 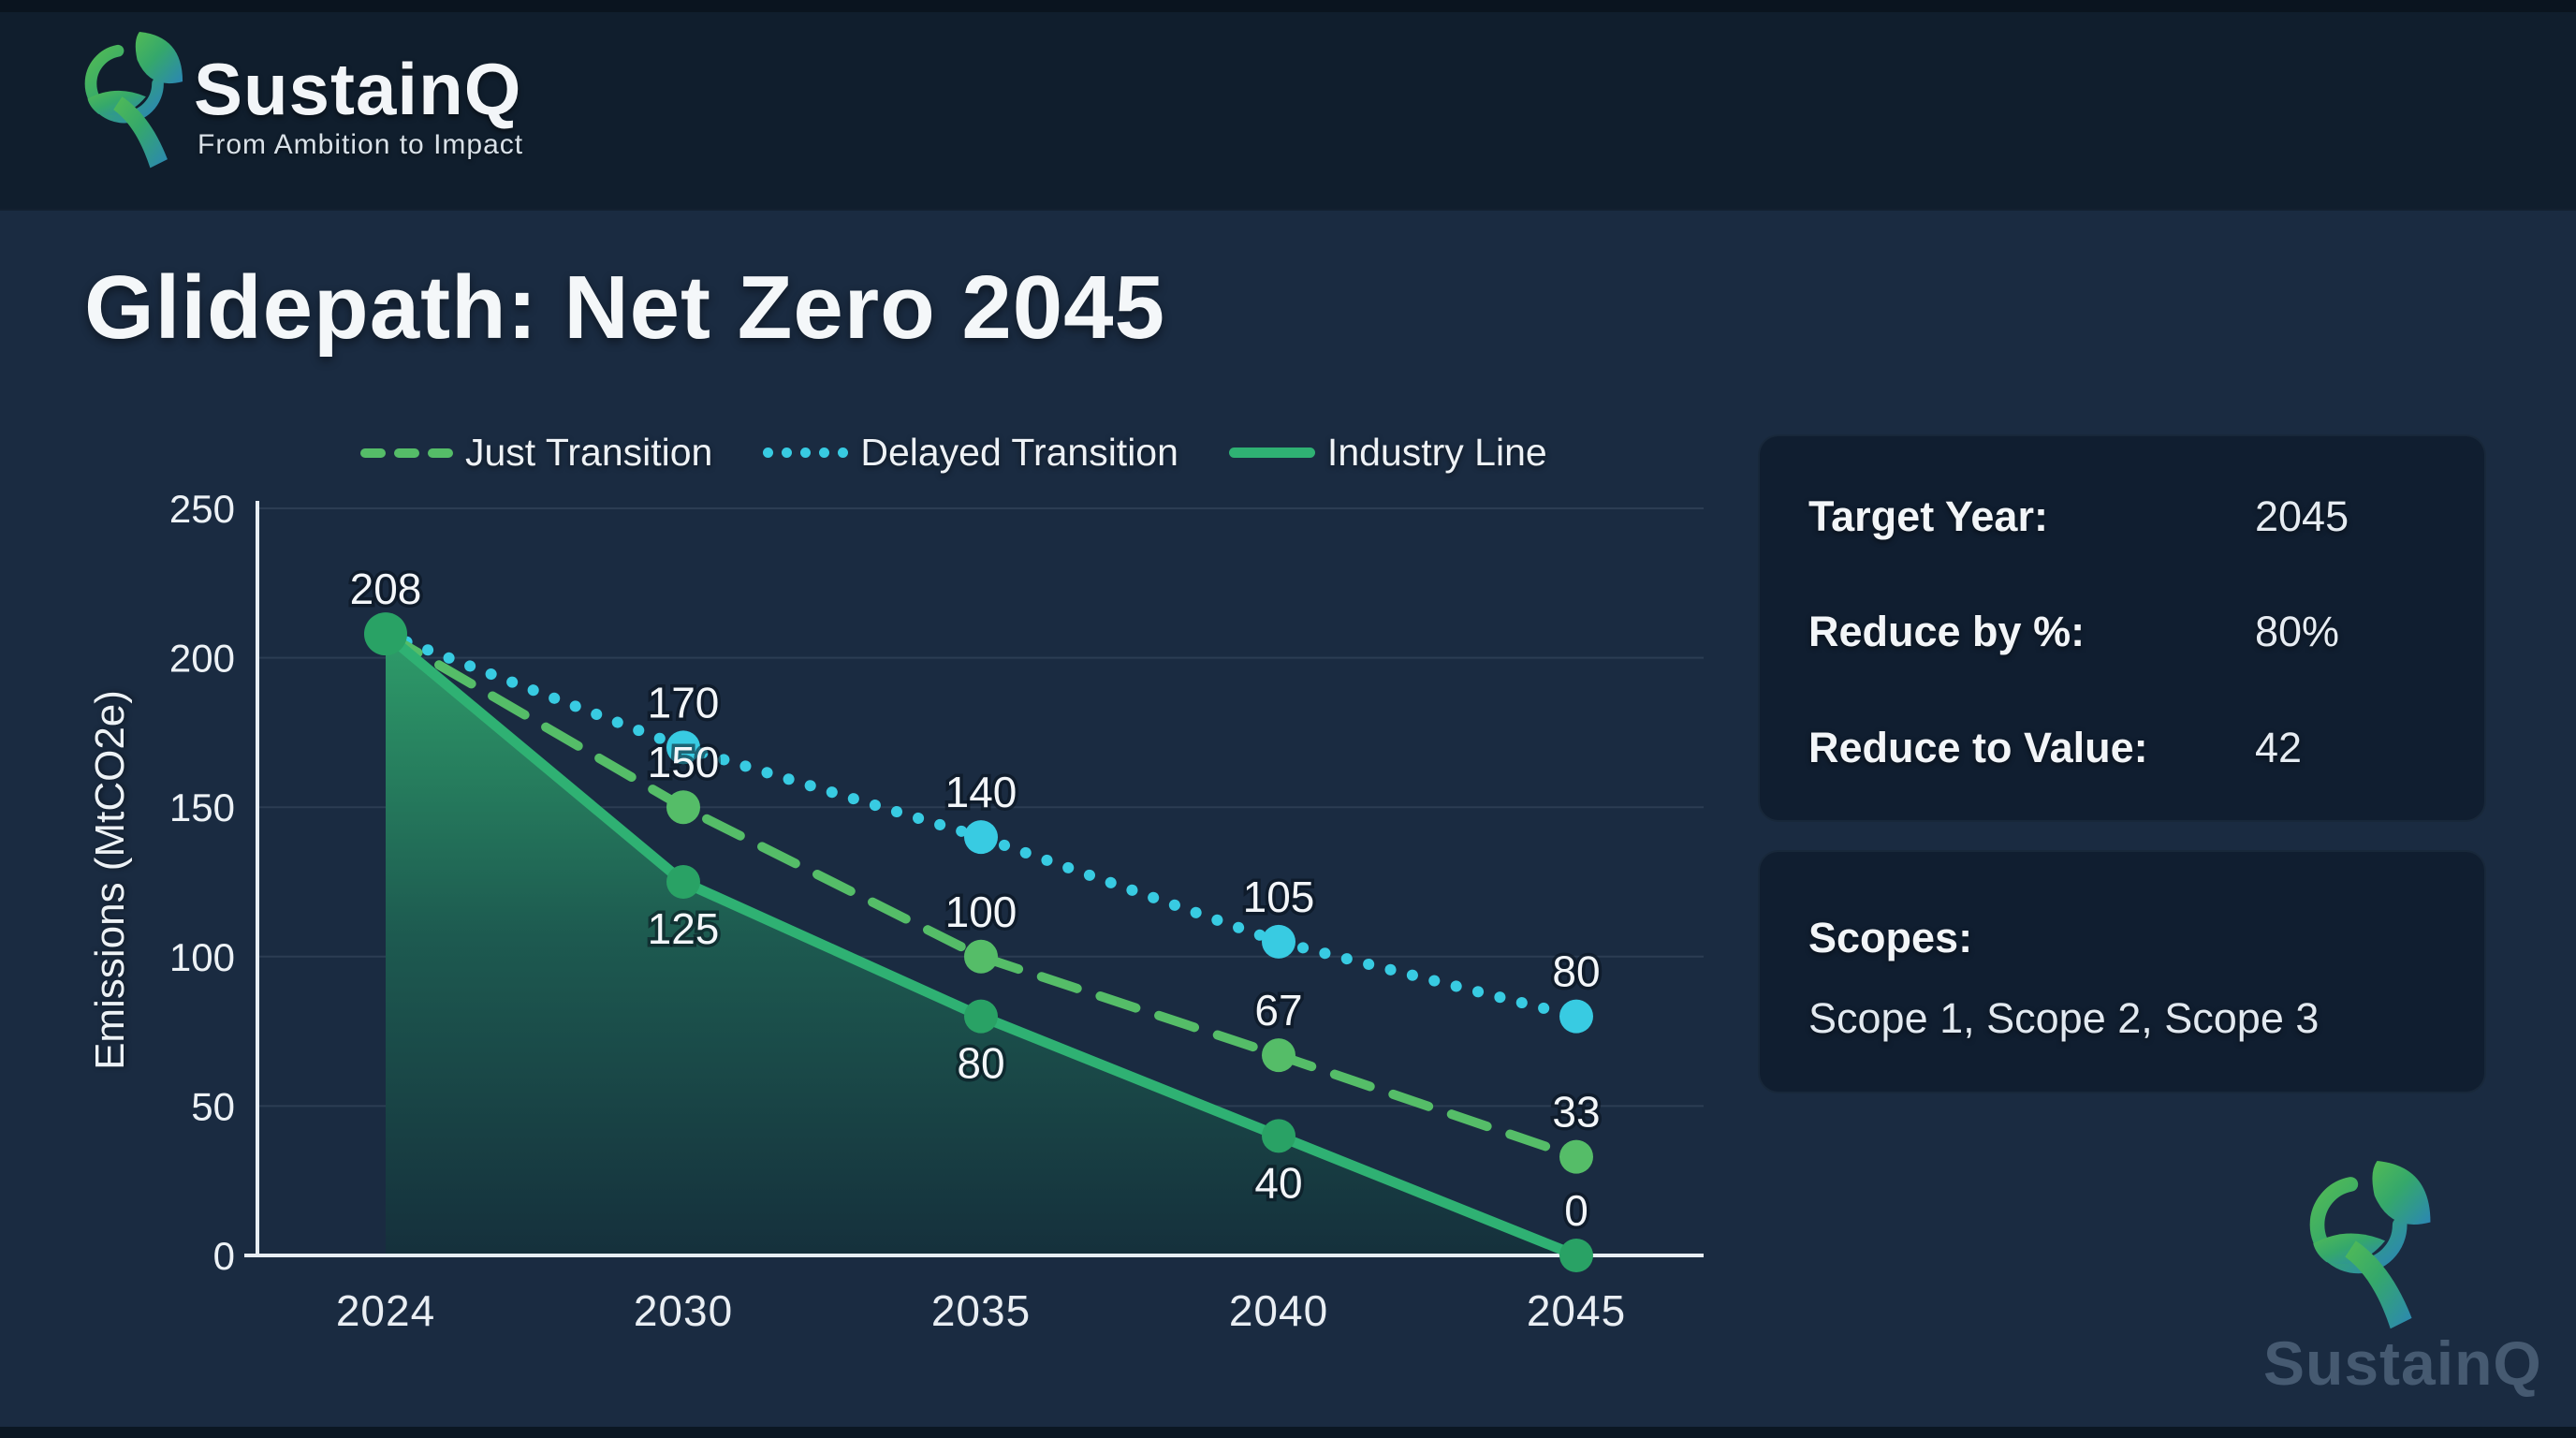 What do you see at coordinates (1288, 1432) in the screenshot?
I see `bottom-strip` at bounding box center [1288, 1432].